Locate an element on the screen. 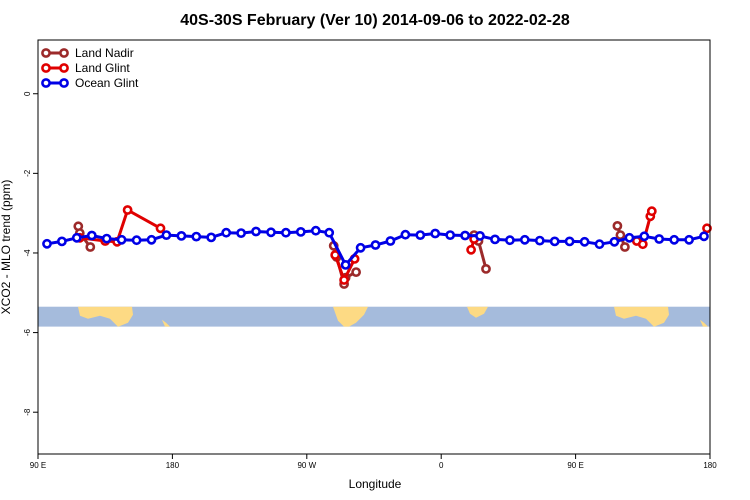  map-ocean is located at coordinates (374, 316).